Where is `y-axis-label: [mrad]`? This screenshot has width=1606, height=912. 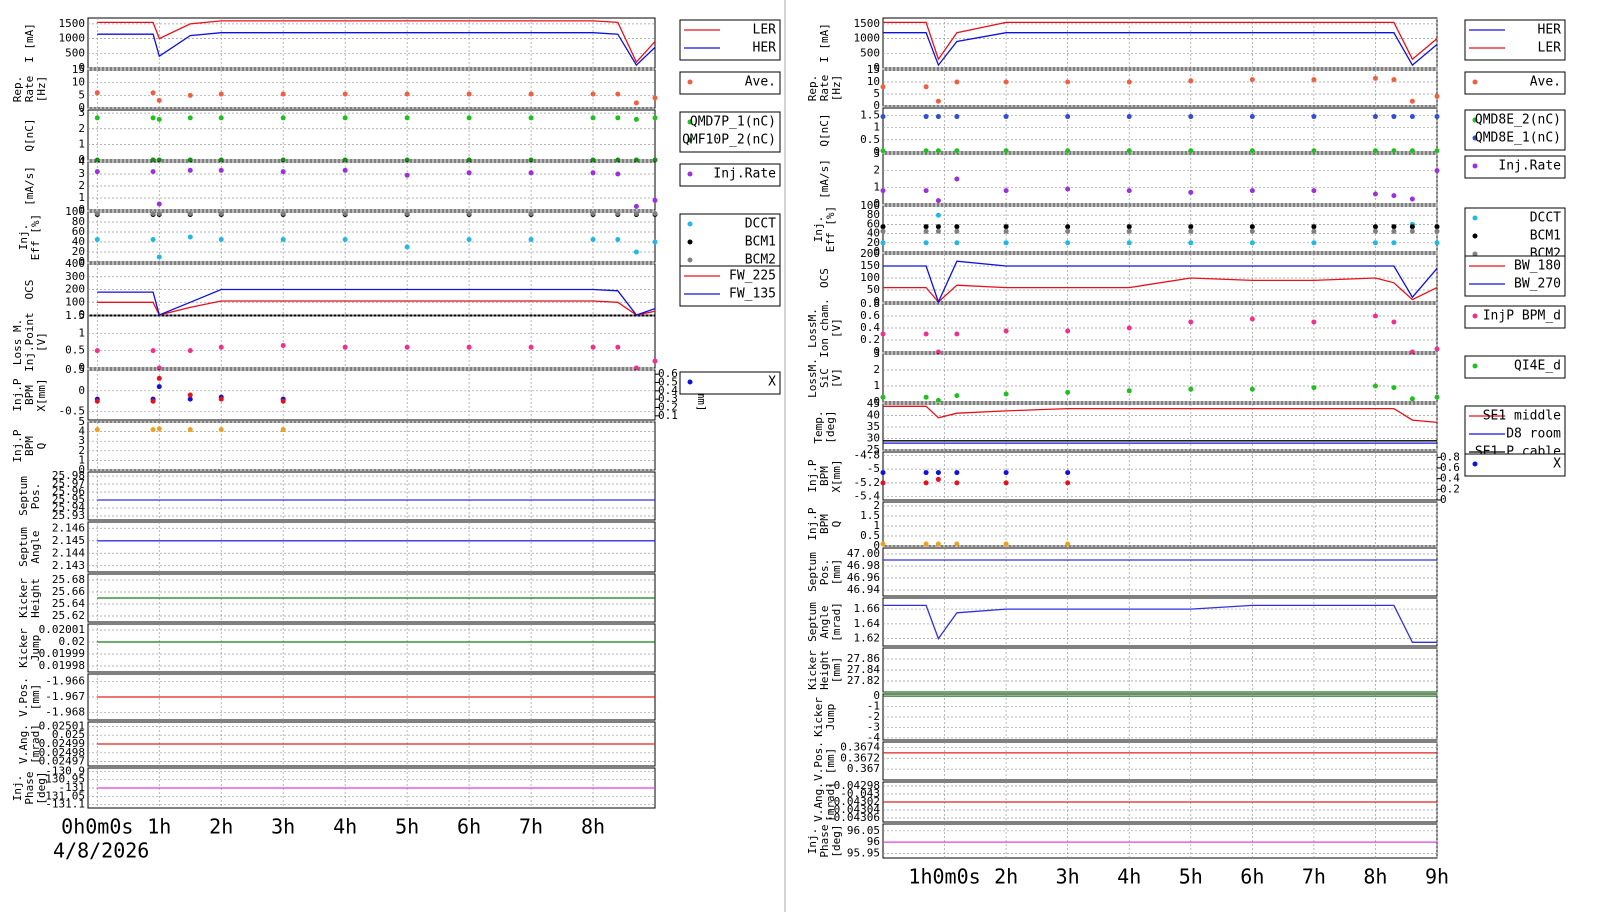 y-axis-label: [mrad] is located at coordinates (836, 622).